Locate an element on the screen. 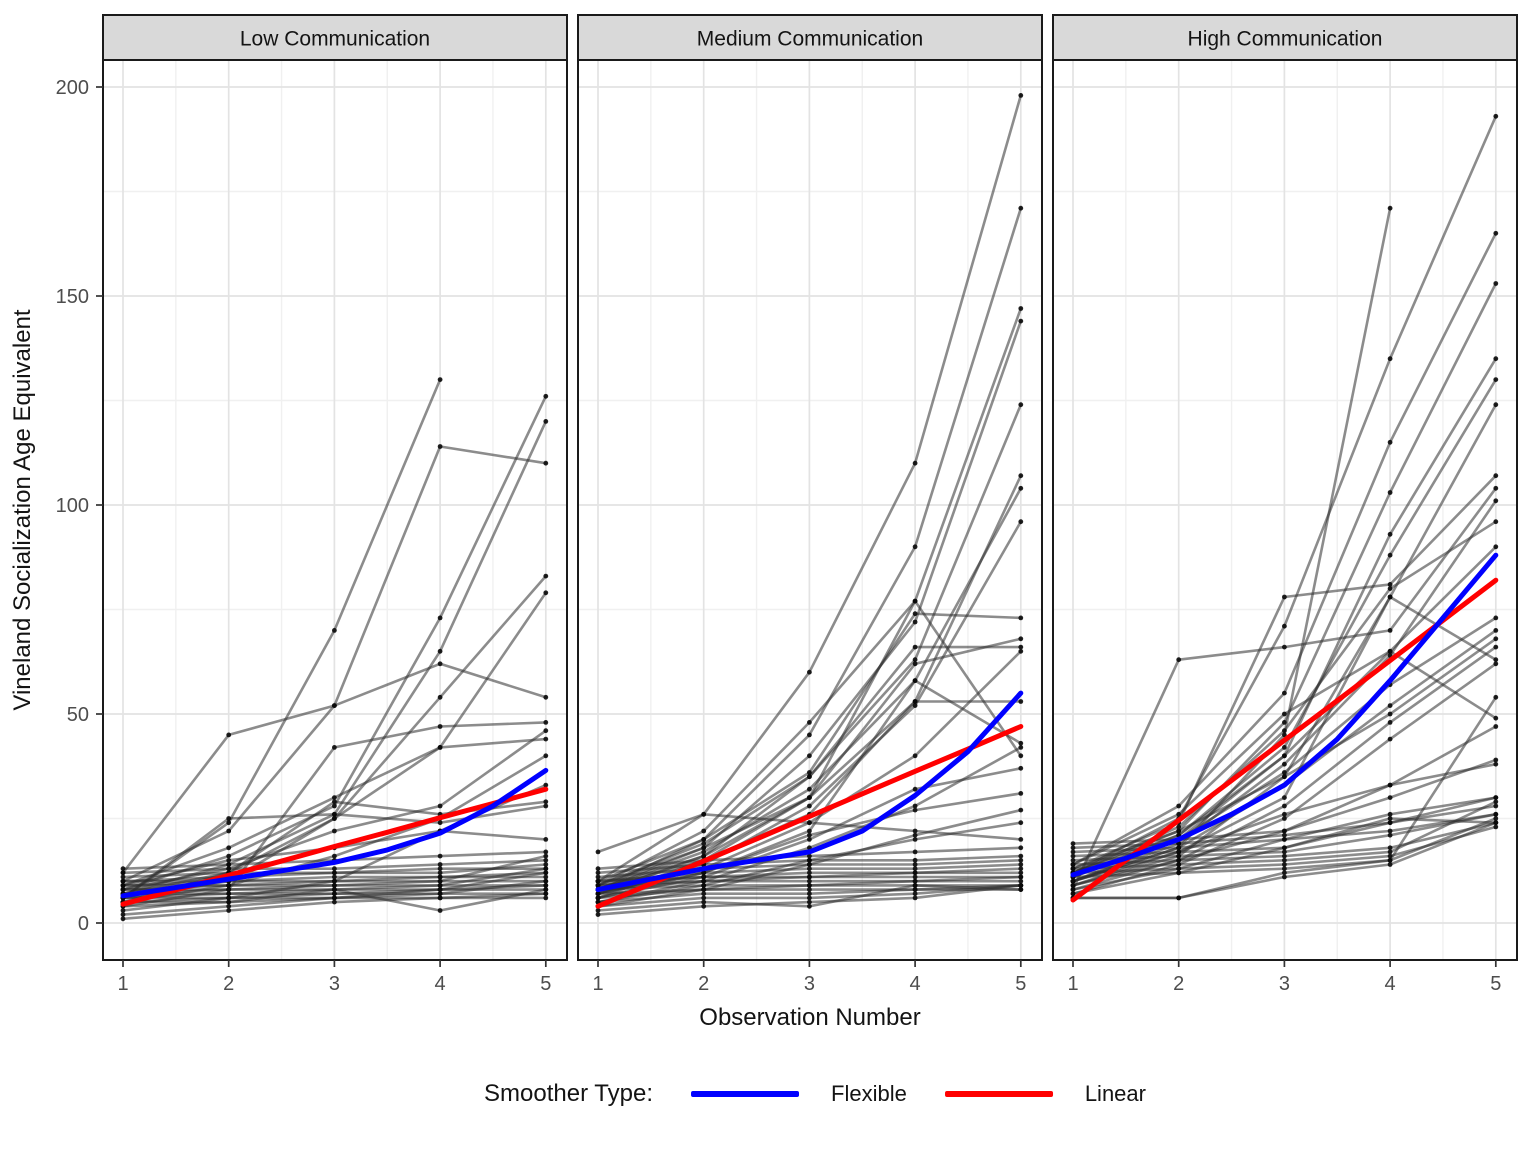 The image size is (1536, 1152). smoother-legend: Smoother Type: Flexible Linear is located at coordinates (815, 1094).